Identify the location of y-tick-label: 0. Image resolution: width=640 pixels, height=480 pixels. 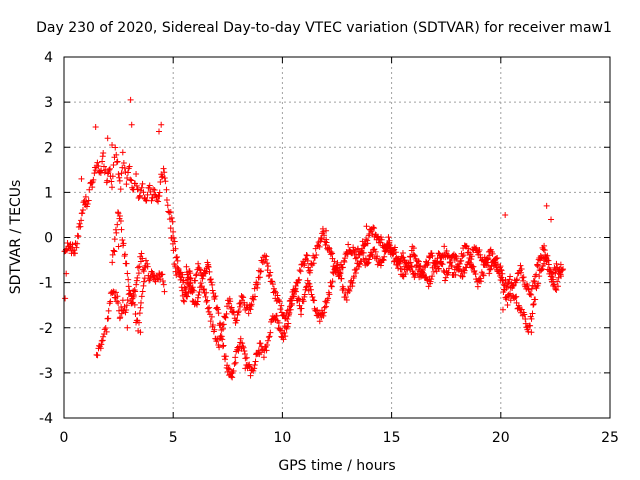
(48, 239).